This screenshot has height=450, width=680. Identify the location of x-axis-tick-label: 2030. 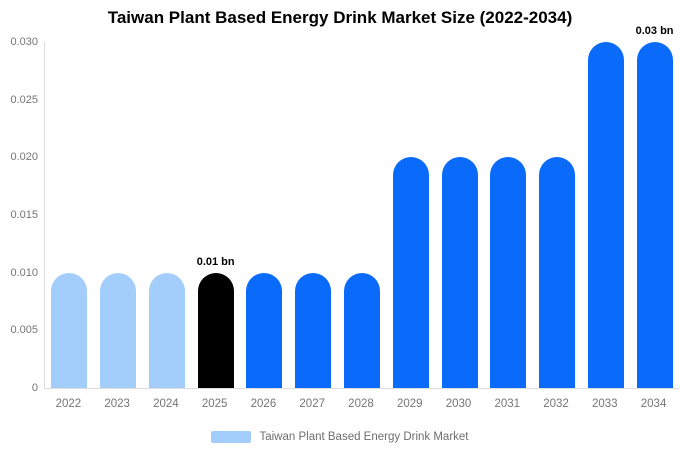
(458, 404).